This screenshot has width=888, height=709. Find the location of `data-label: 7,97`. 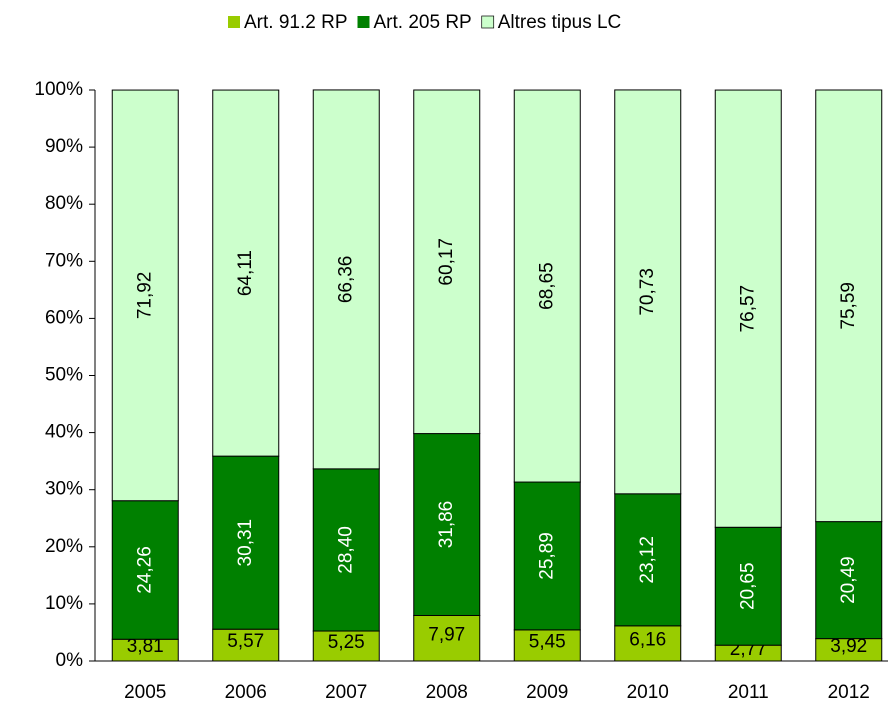

data-label: 7,97 is located at coordinates (446, 634).